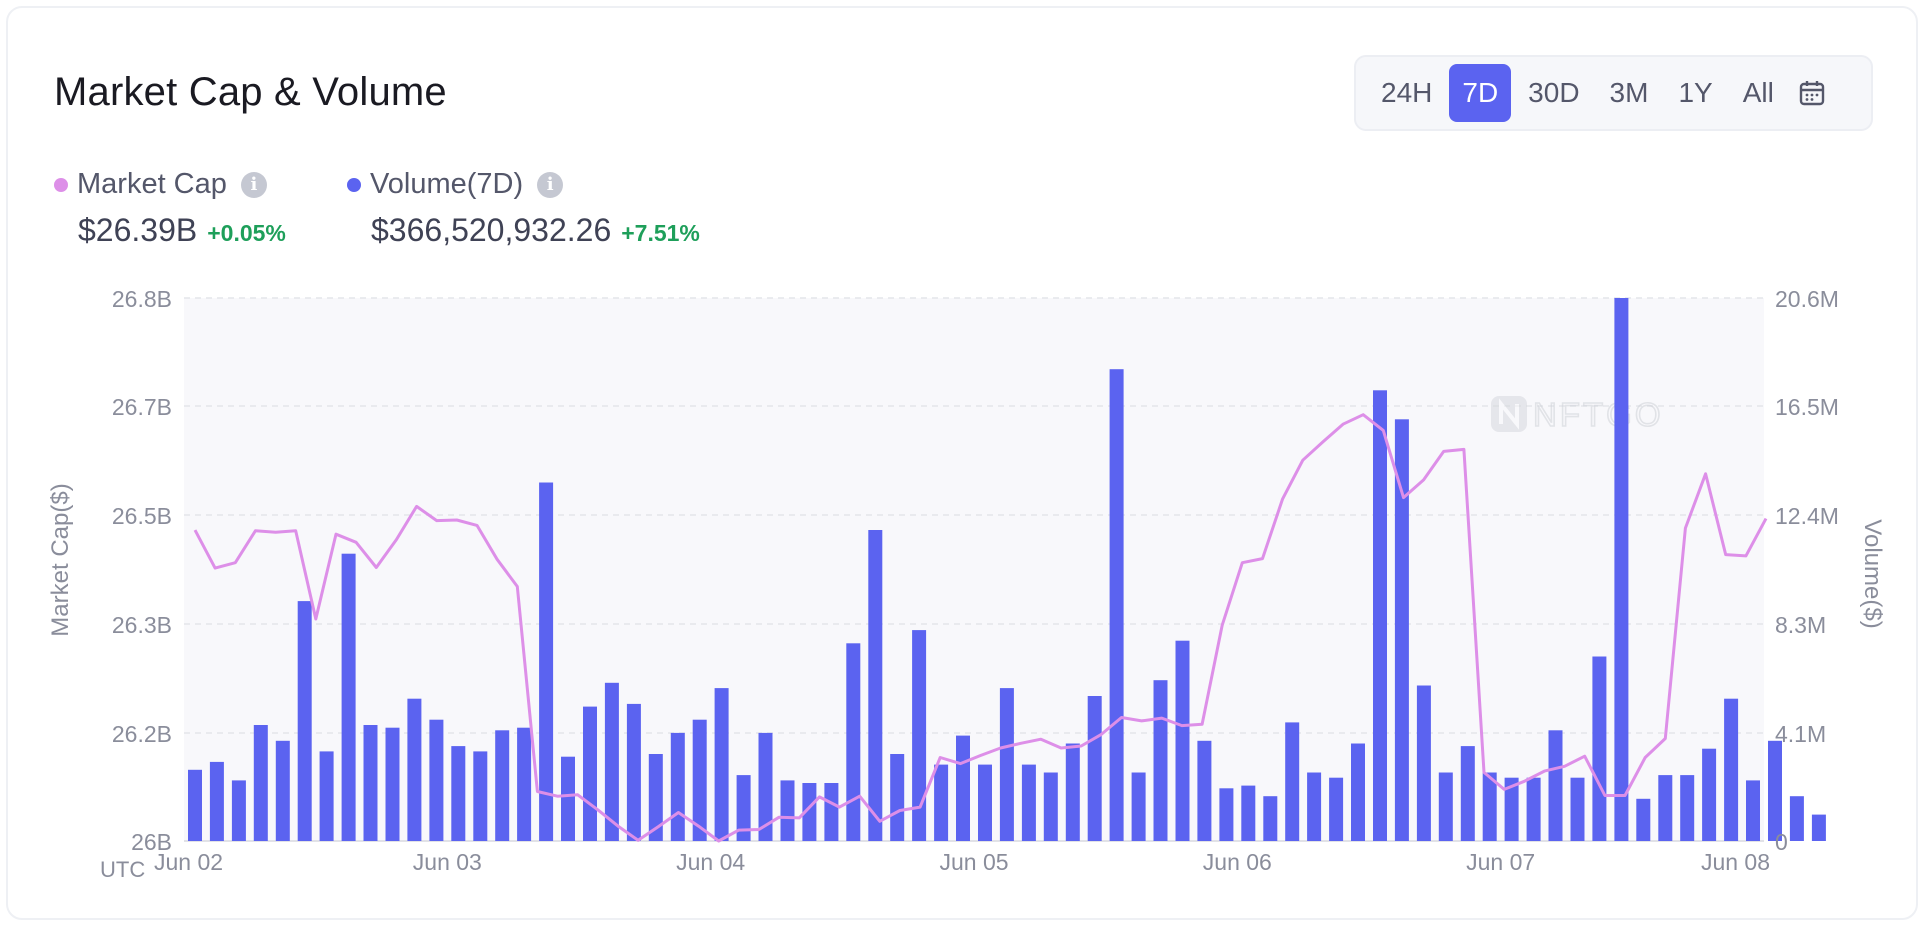 The height and width of the screenshot is (928, 1926). Describe the element at coordinates (1500, 862) in the screenshot. I see `x-tick-label: Jun 07` at that location.